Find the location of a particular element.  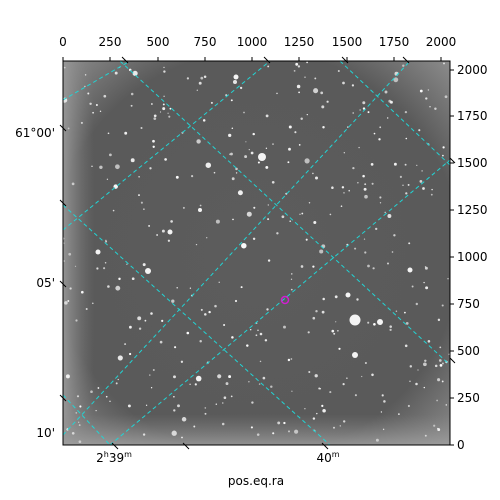

top-tick-label: 2000 is located at coordinates (441, 42).